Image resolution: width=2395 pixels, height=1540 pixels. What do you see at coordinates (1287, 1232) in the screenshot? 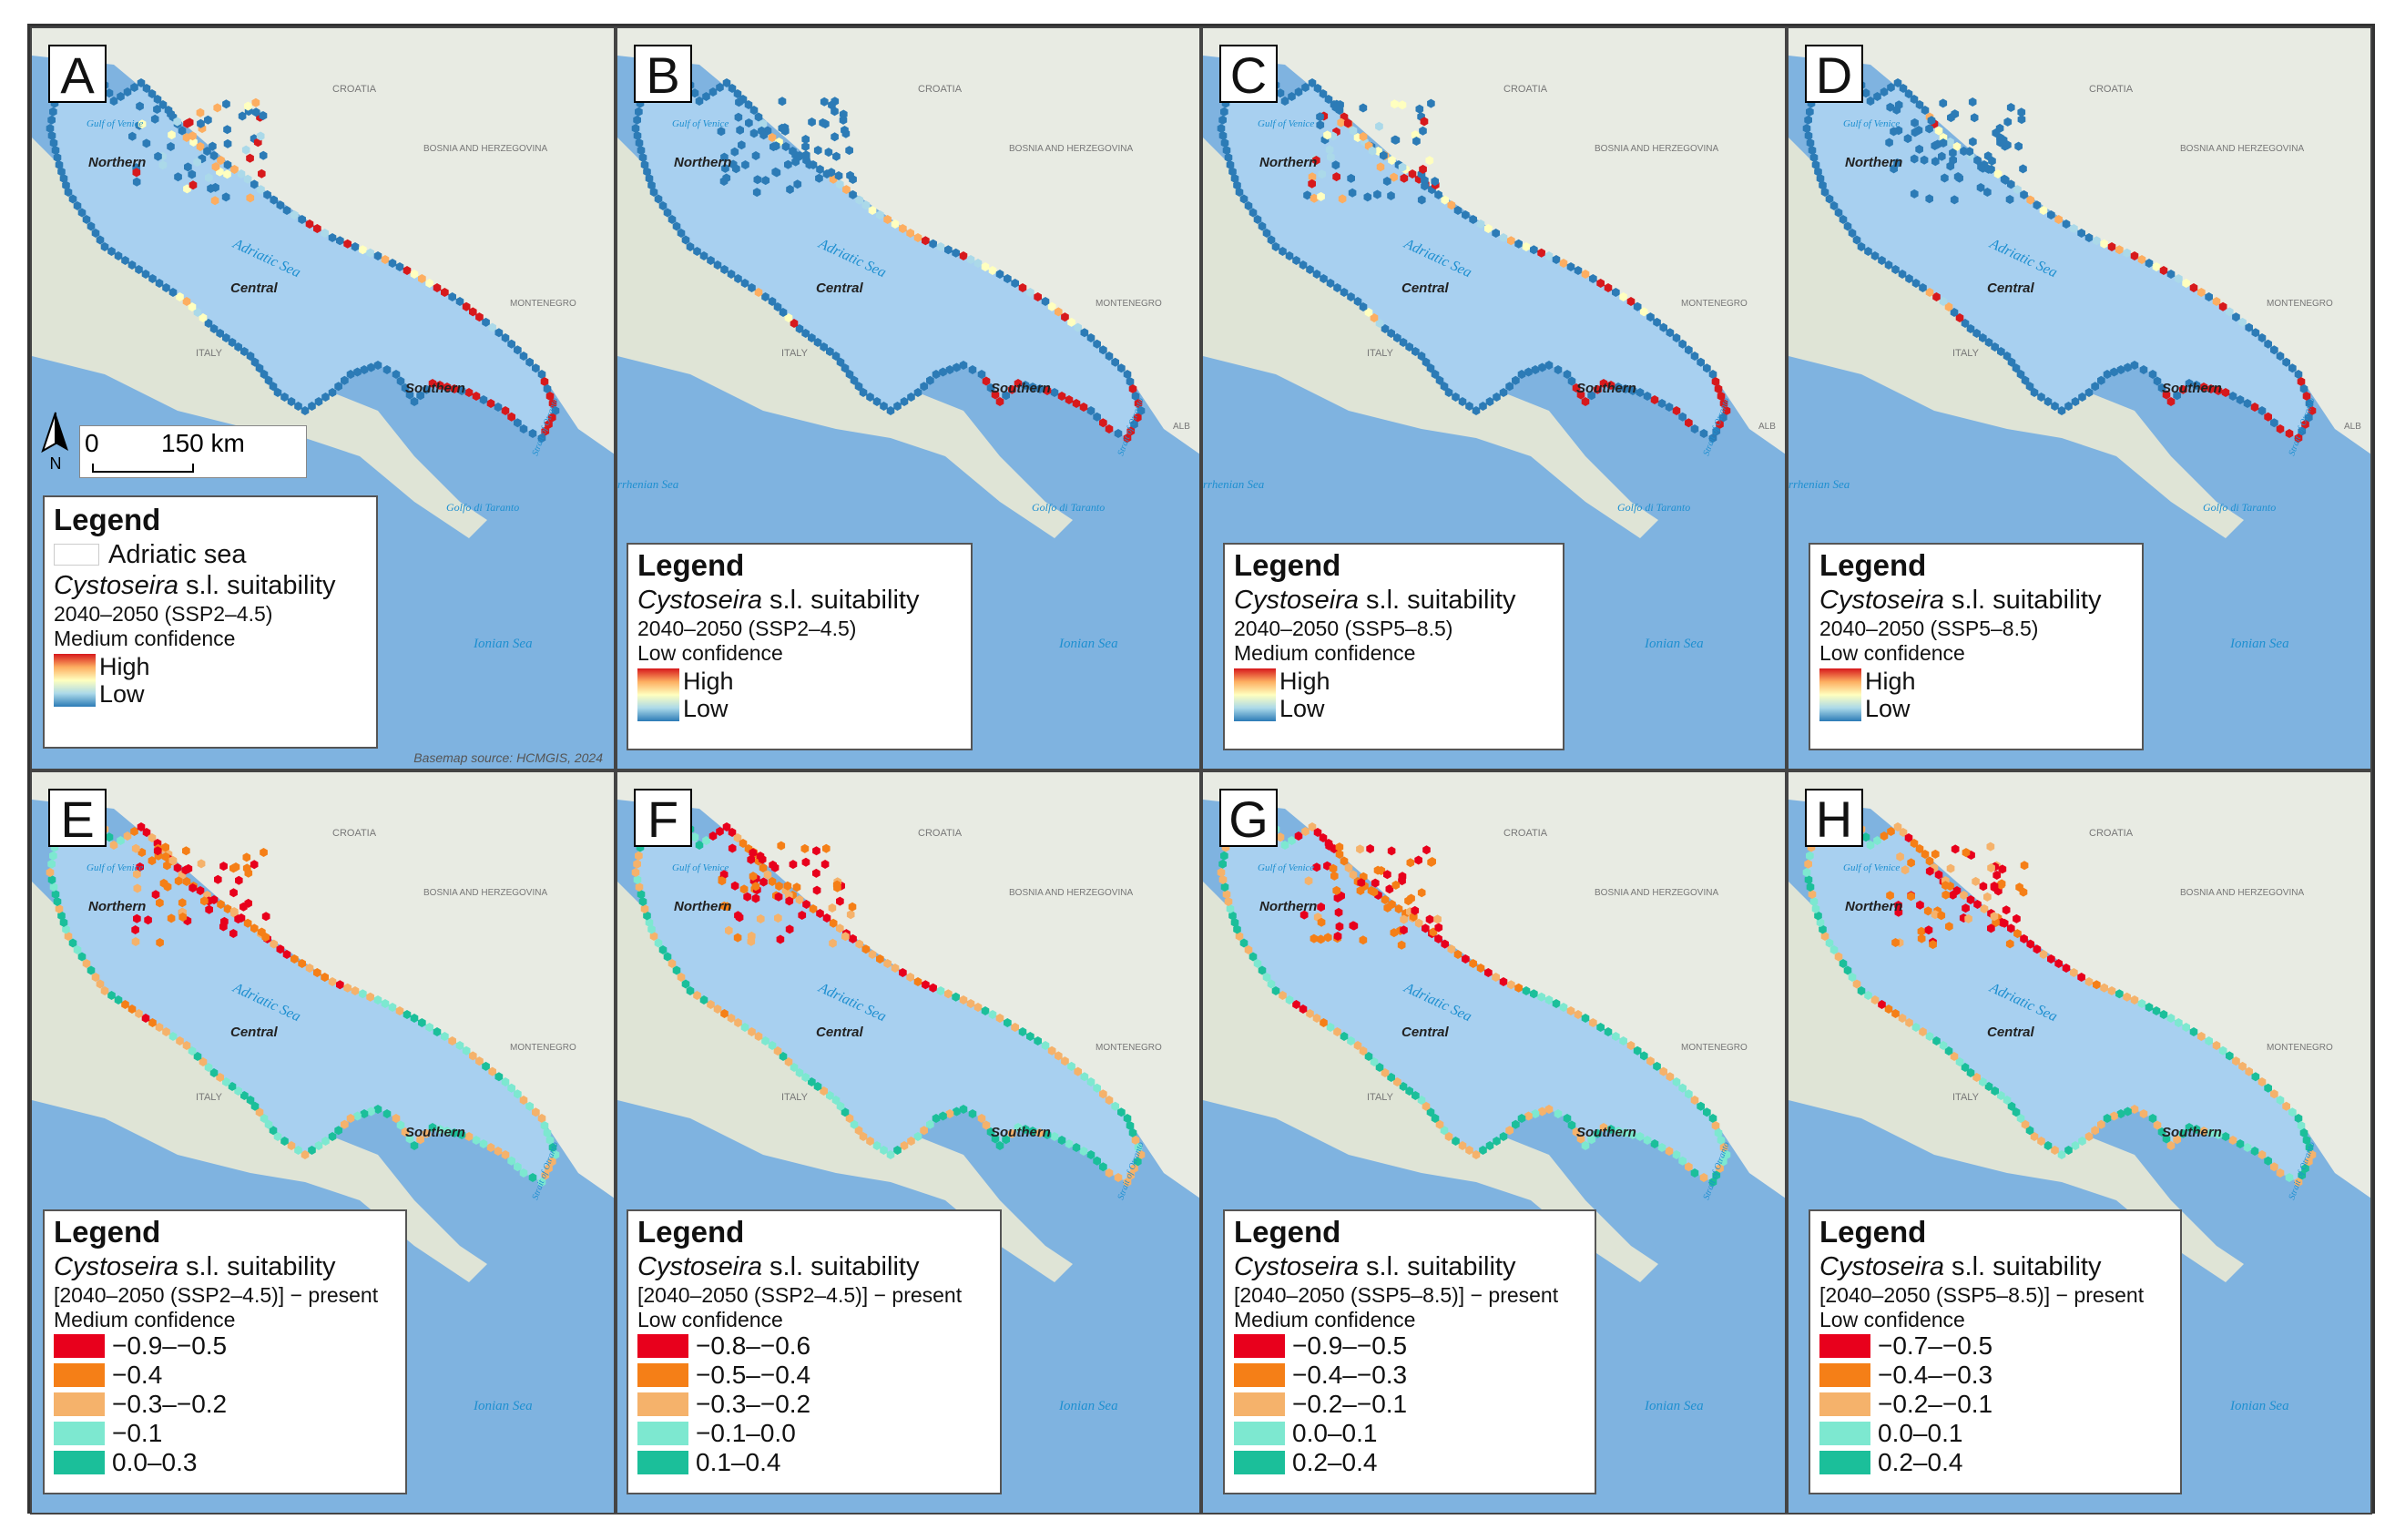
I see `legend-title: Legend` at bounding box center [1287, 1232].